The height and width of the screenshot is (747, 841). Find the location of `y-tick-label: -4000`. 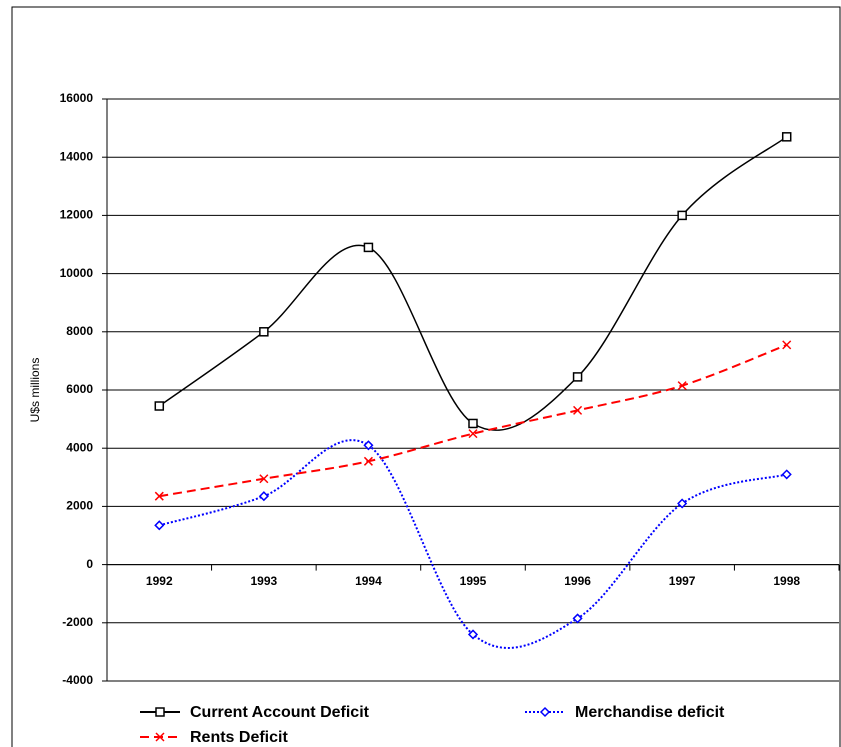

y-tick-label: -4000 is located at coordinates (77, 680).